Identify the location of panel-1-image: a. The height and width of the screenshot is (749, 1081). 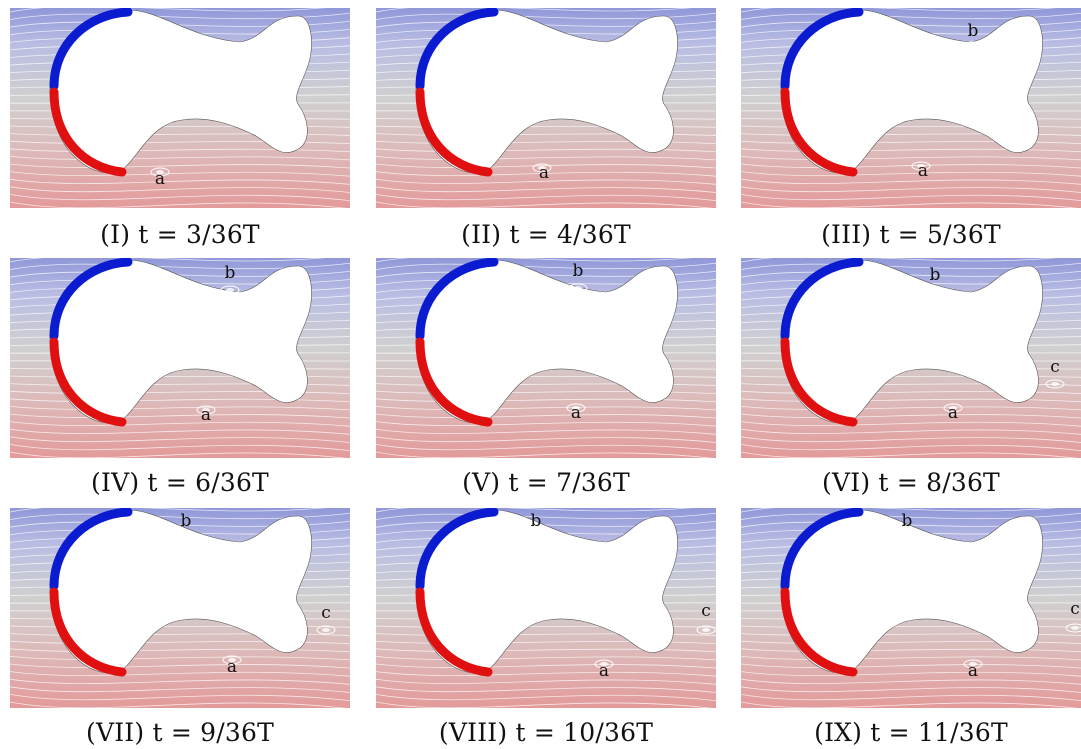
(180, 108).